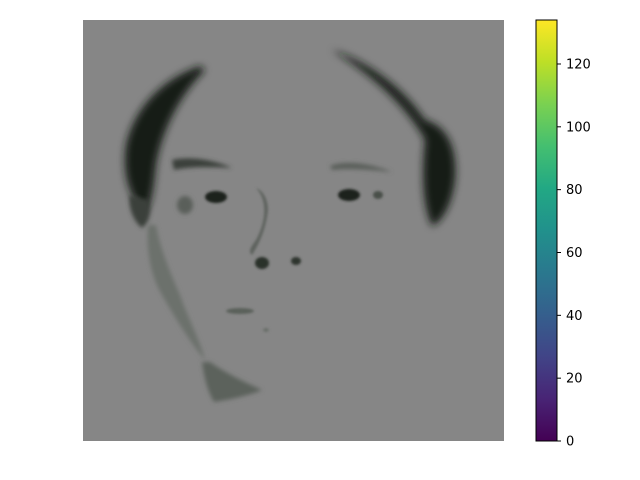 The width and height of the screenshot is (640, 480). What do you see at coordinates (394, 138) in the screenshot?
I see `right-hair-region` at bounding box center [394, 138].